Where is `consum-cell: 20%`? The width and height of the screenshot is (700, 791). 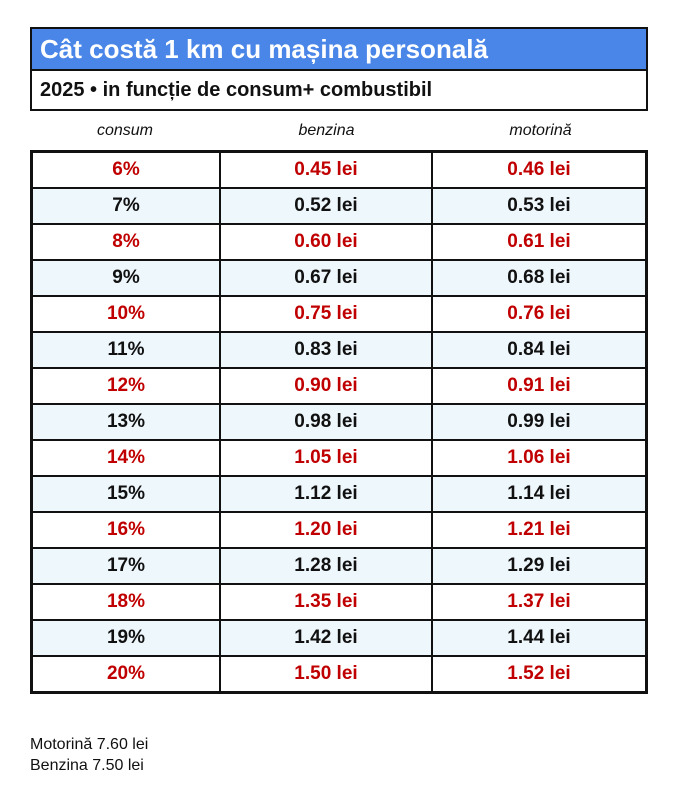
consum-cell: 20% is located at coordinates (125, 674).